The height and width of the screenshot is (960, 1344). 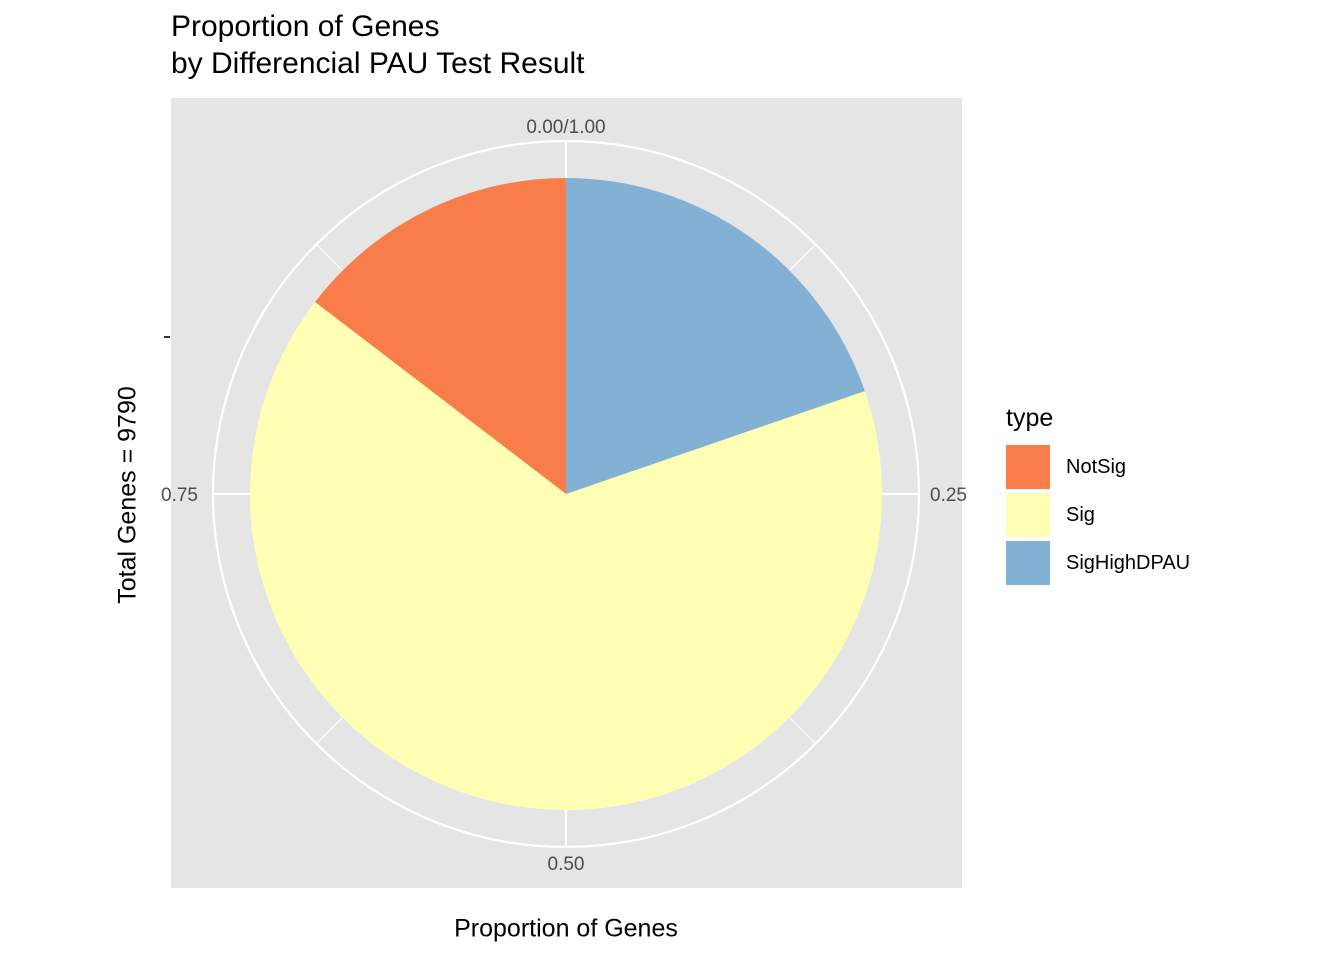 I want to click on tick-label: 0.25, so click(x=948, y=495).